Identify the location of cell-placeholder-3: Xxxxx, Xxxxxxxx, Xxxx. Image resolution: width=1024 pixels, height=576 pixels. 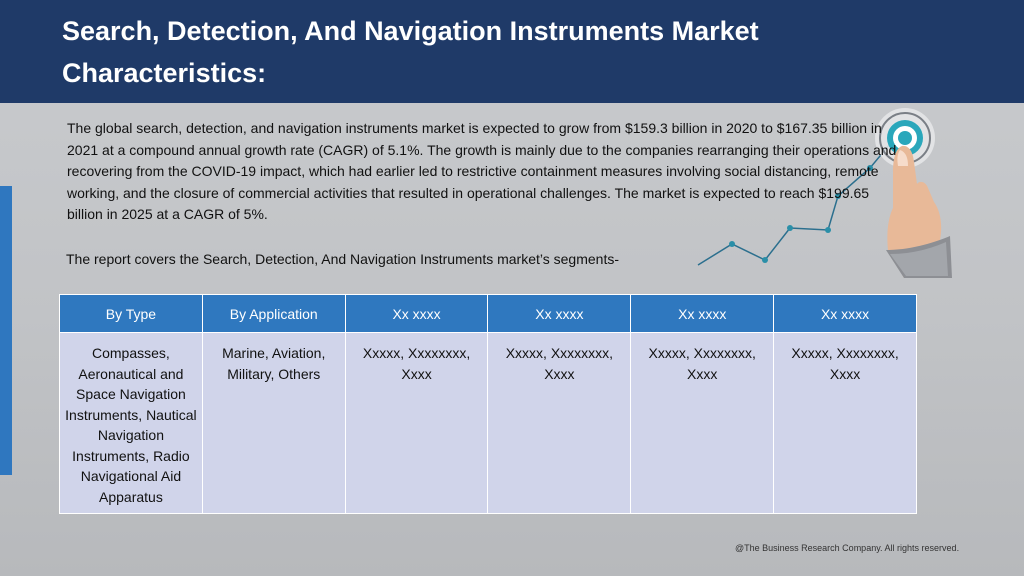
(702, 423).